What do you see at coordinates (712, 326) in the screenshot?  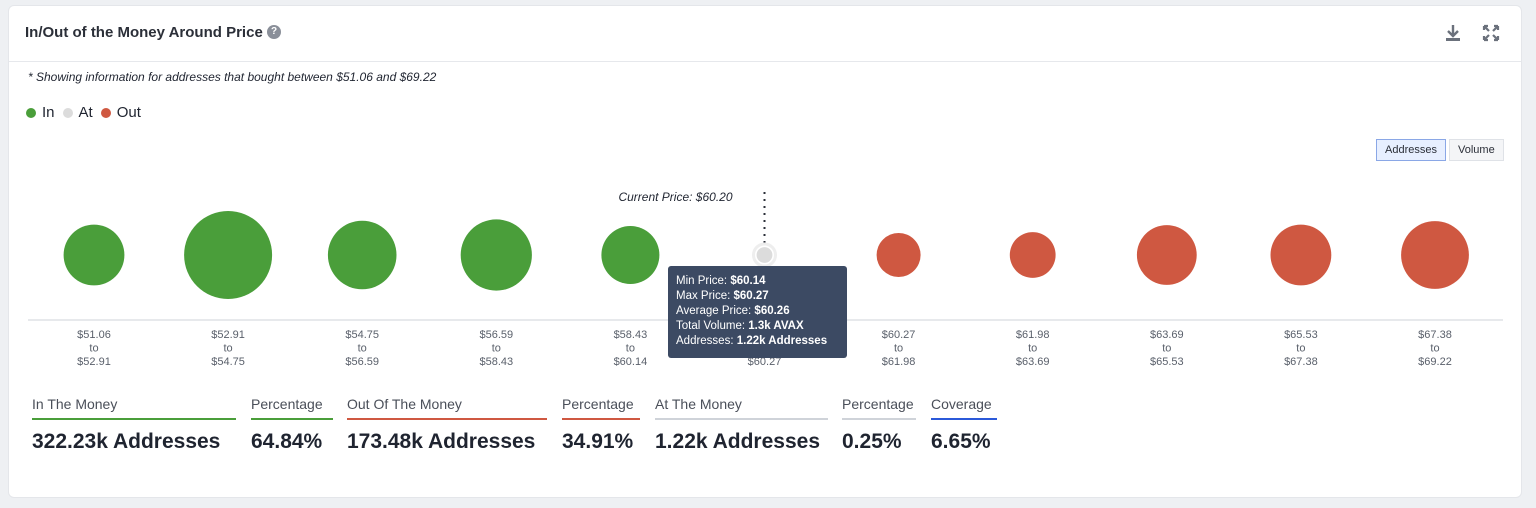 I see `tooltip-label: Total Volume:` at bounding box center [712, 326].